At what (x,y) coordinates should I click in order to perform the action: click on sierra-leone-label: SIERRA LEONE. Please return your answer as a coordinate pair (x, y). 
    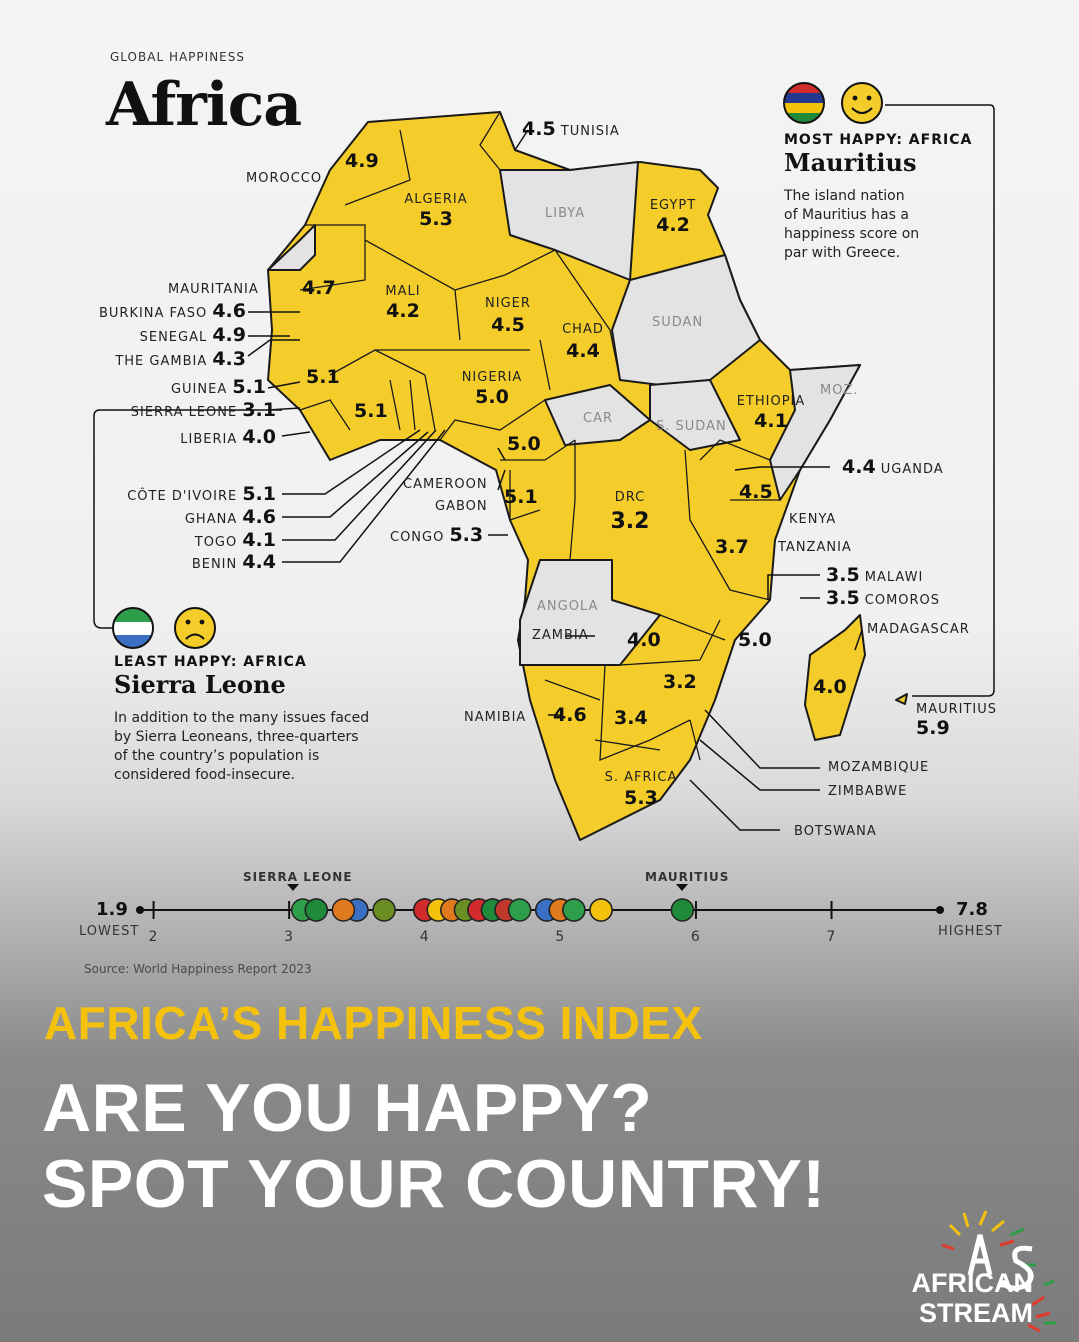
    Looking at the image, I should click on (184, 412).